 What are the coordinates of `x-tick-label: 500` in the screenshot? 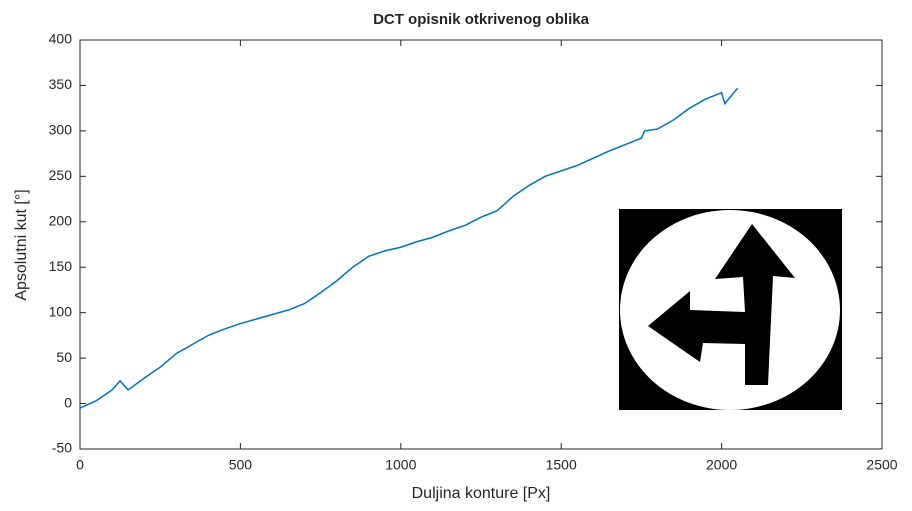 It's located at (241, 465).